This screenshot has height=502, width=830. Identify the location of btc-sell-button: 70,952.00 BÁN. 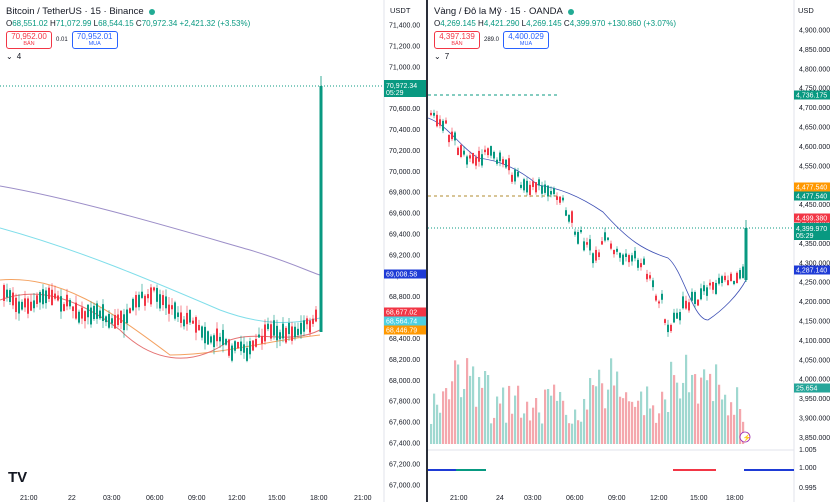
(29, 40).